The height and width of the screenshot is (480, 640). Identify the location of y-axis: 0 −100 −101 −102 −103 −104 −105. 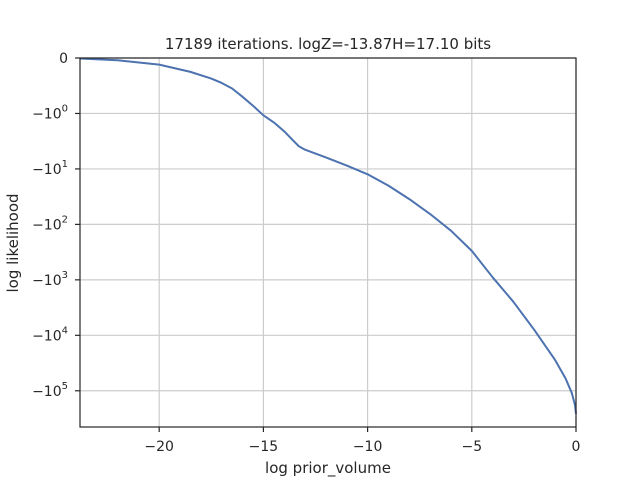
(56, 225).